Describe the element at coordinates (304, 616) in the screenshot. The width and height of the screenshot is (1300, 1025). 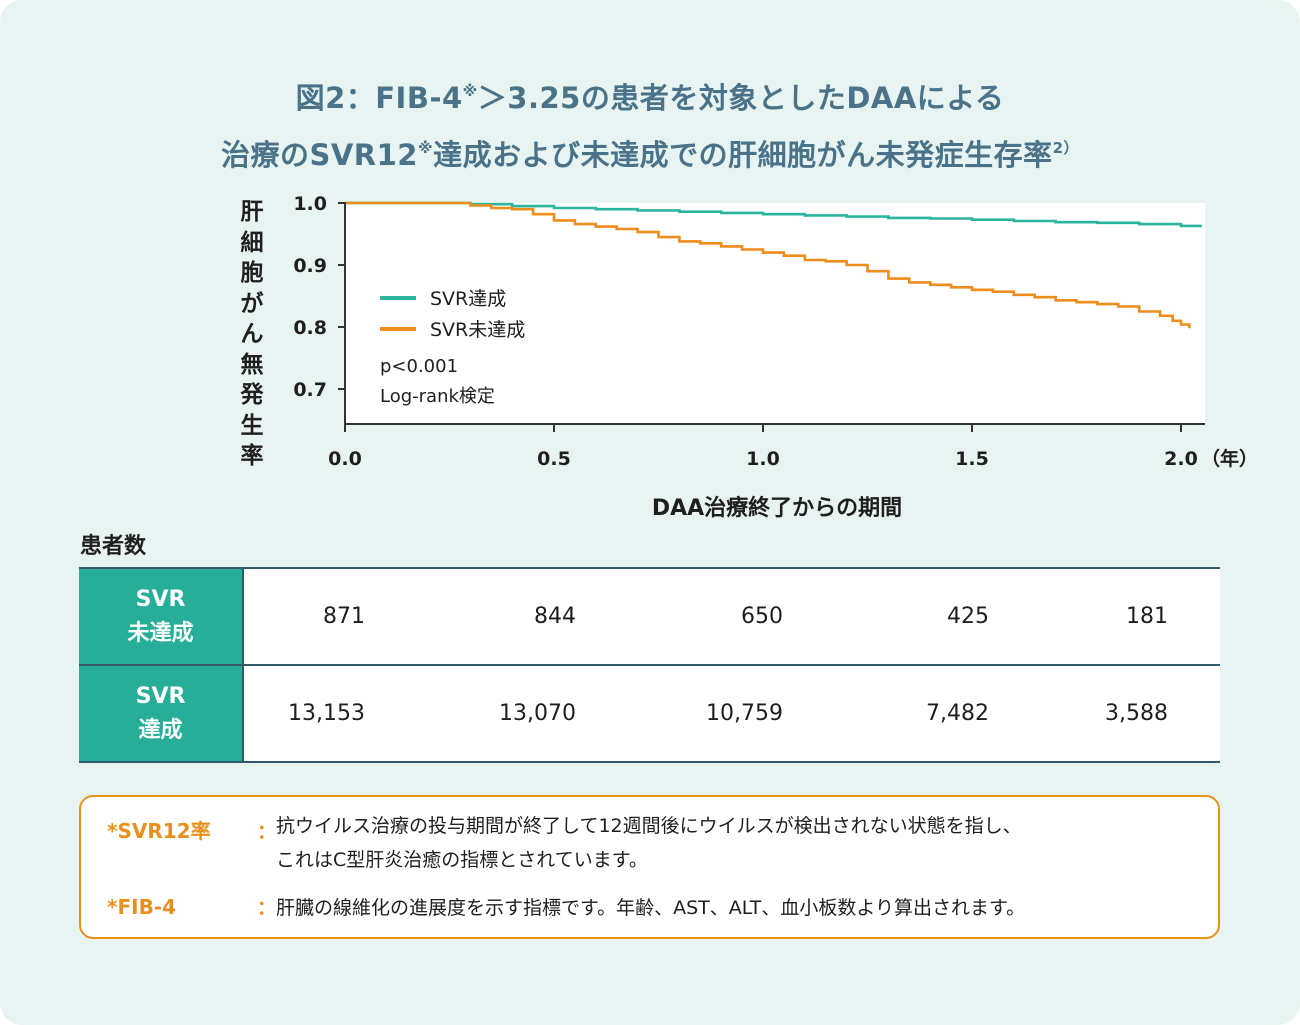
I see `table-cell: 871` at that location.